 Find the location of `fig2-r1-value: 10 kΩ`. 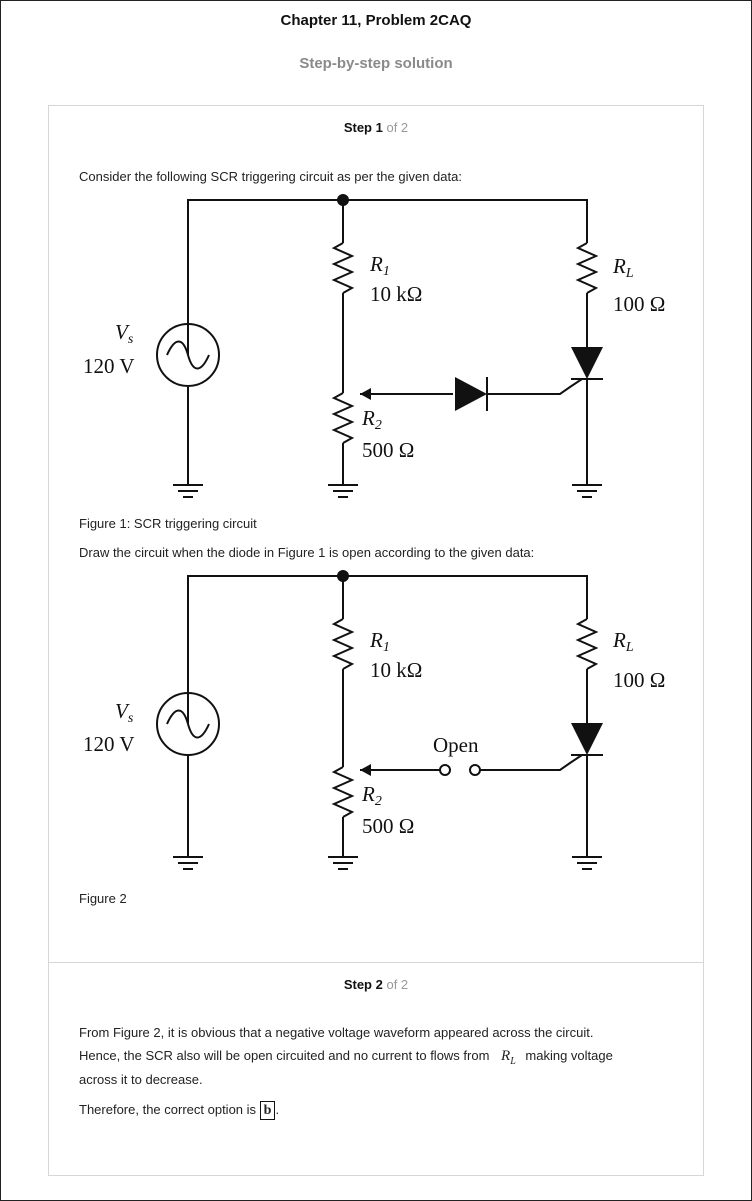

fig2-r1-value: 10 kΩ is located at coordinates (396, 670).